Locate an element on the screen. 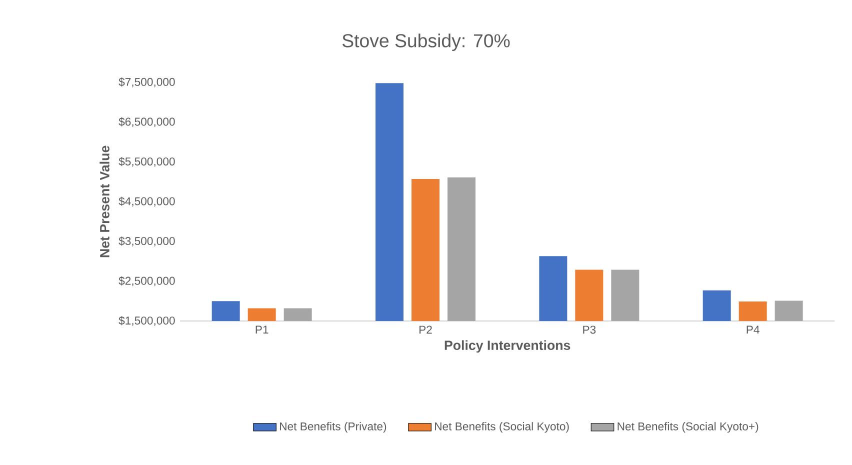 Image resolution: width=852 pixels, height=465 pixels. y-tick-label: $1,500,000 is located at coordinates (146, 321).